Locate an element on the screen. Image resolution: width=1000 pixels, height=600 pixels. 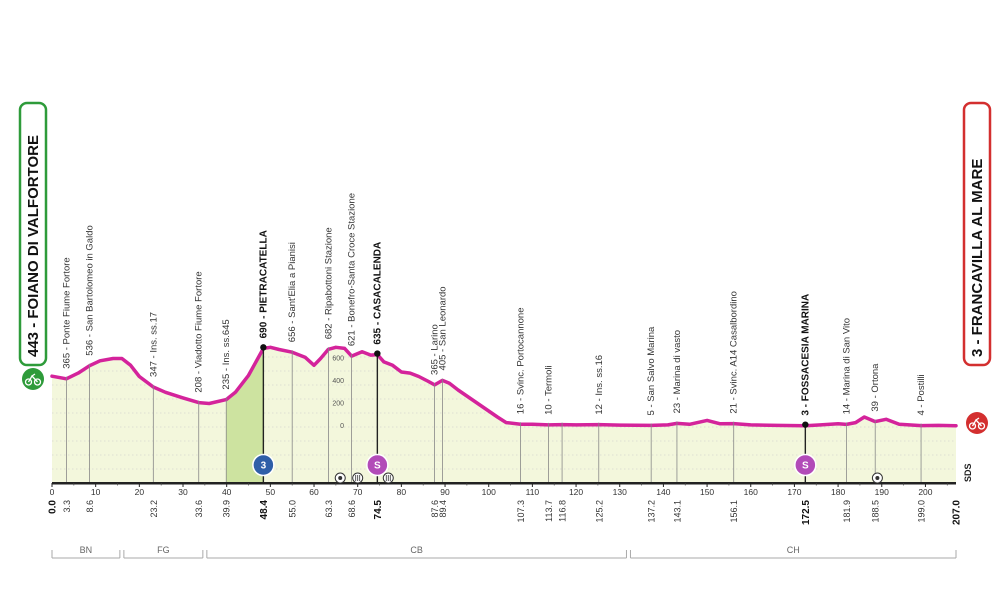
y-tick-label: 0 is located at coordinates (342, 426).